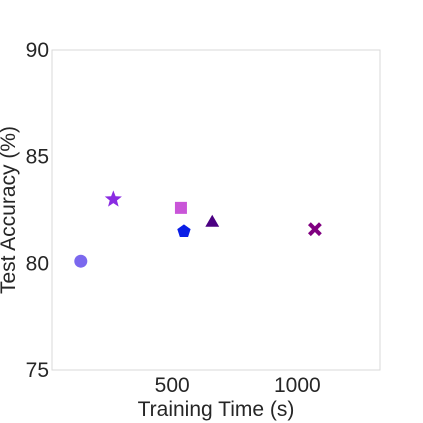 The height and width of the screenshot is (423, 423). What do you see at coordinates (184, 230) in the screenshot?
I see `point-pentagon` at bounding box center [184, 230].